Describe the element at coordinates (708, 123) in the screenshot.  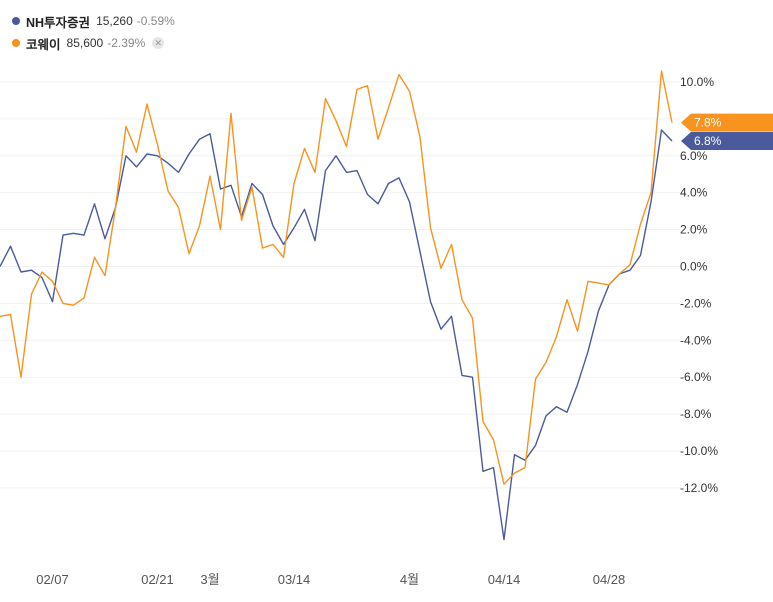
I see `badge-label: 7.8%` at that location.